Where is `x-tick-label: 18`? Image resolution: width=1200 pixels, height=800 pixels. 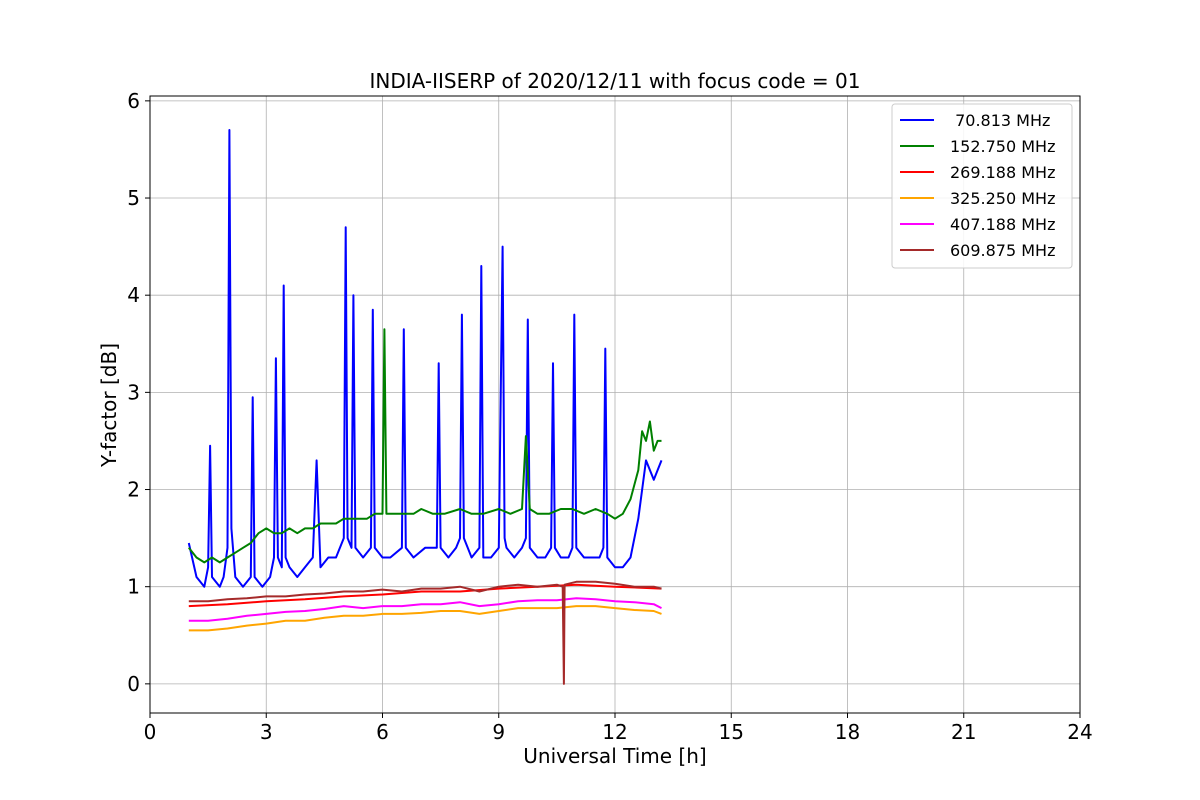
x-tick-label: 18 is located at coordinates (847, 732).